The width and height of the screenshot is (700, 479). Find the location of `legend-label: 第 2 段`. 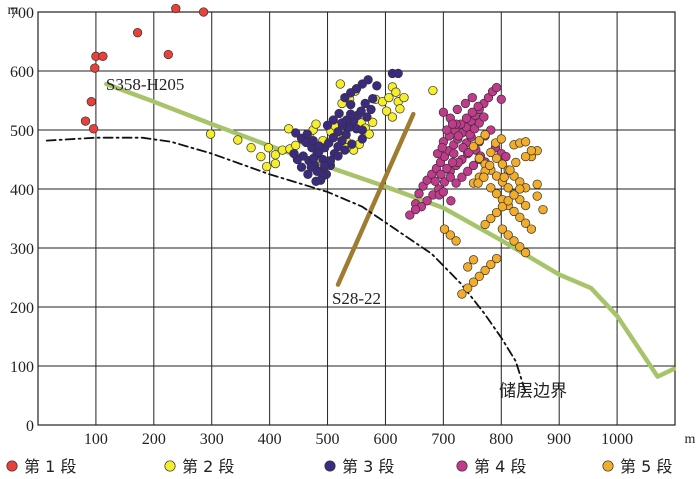

legend-label: 第 2 段 is located at coordinates (208, 466).